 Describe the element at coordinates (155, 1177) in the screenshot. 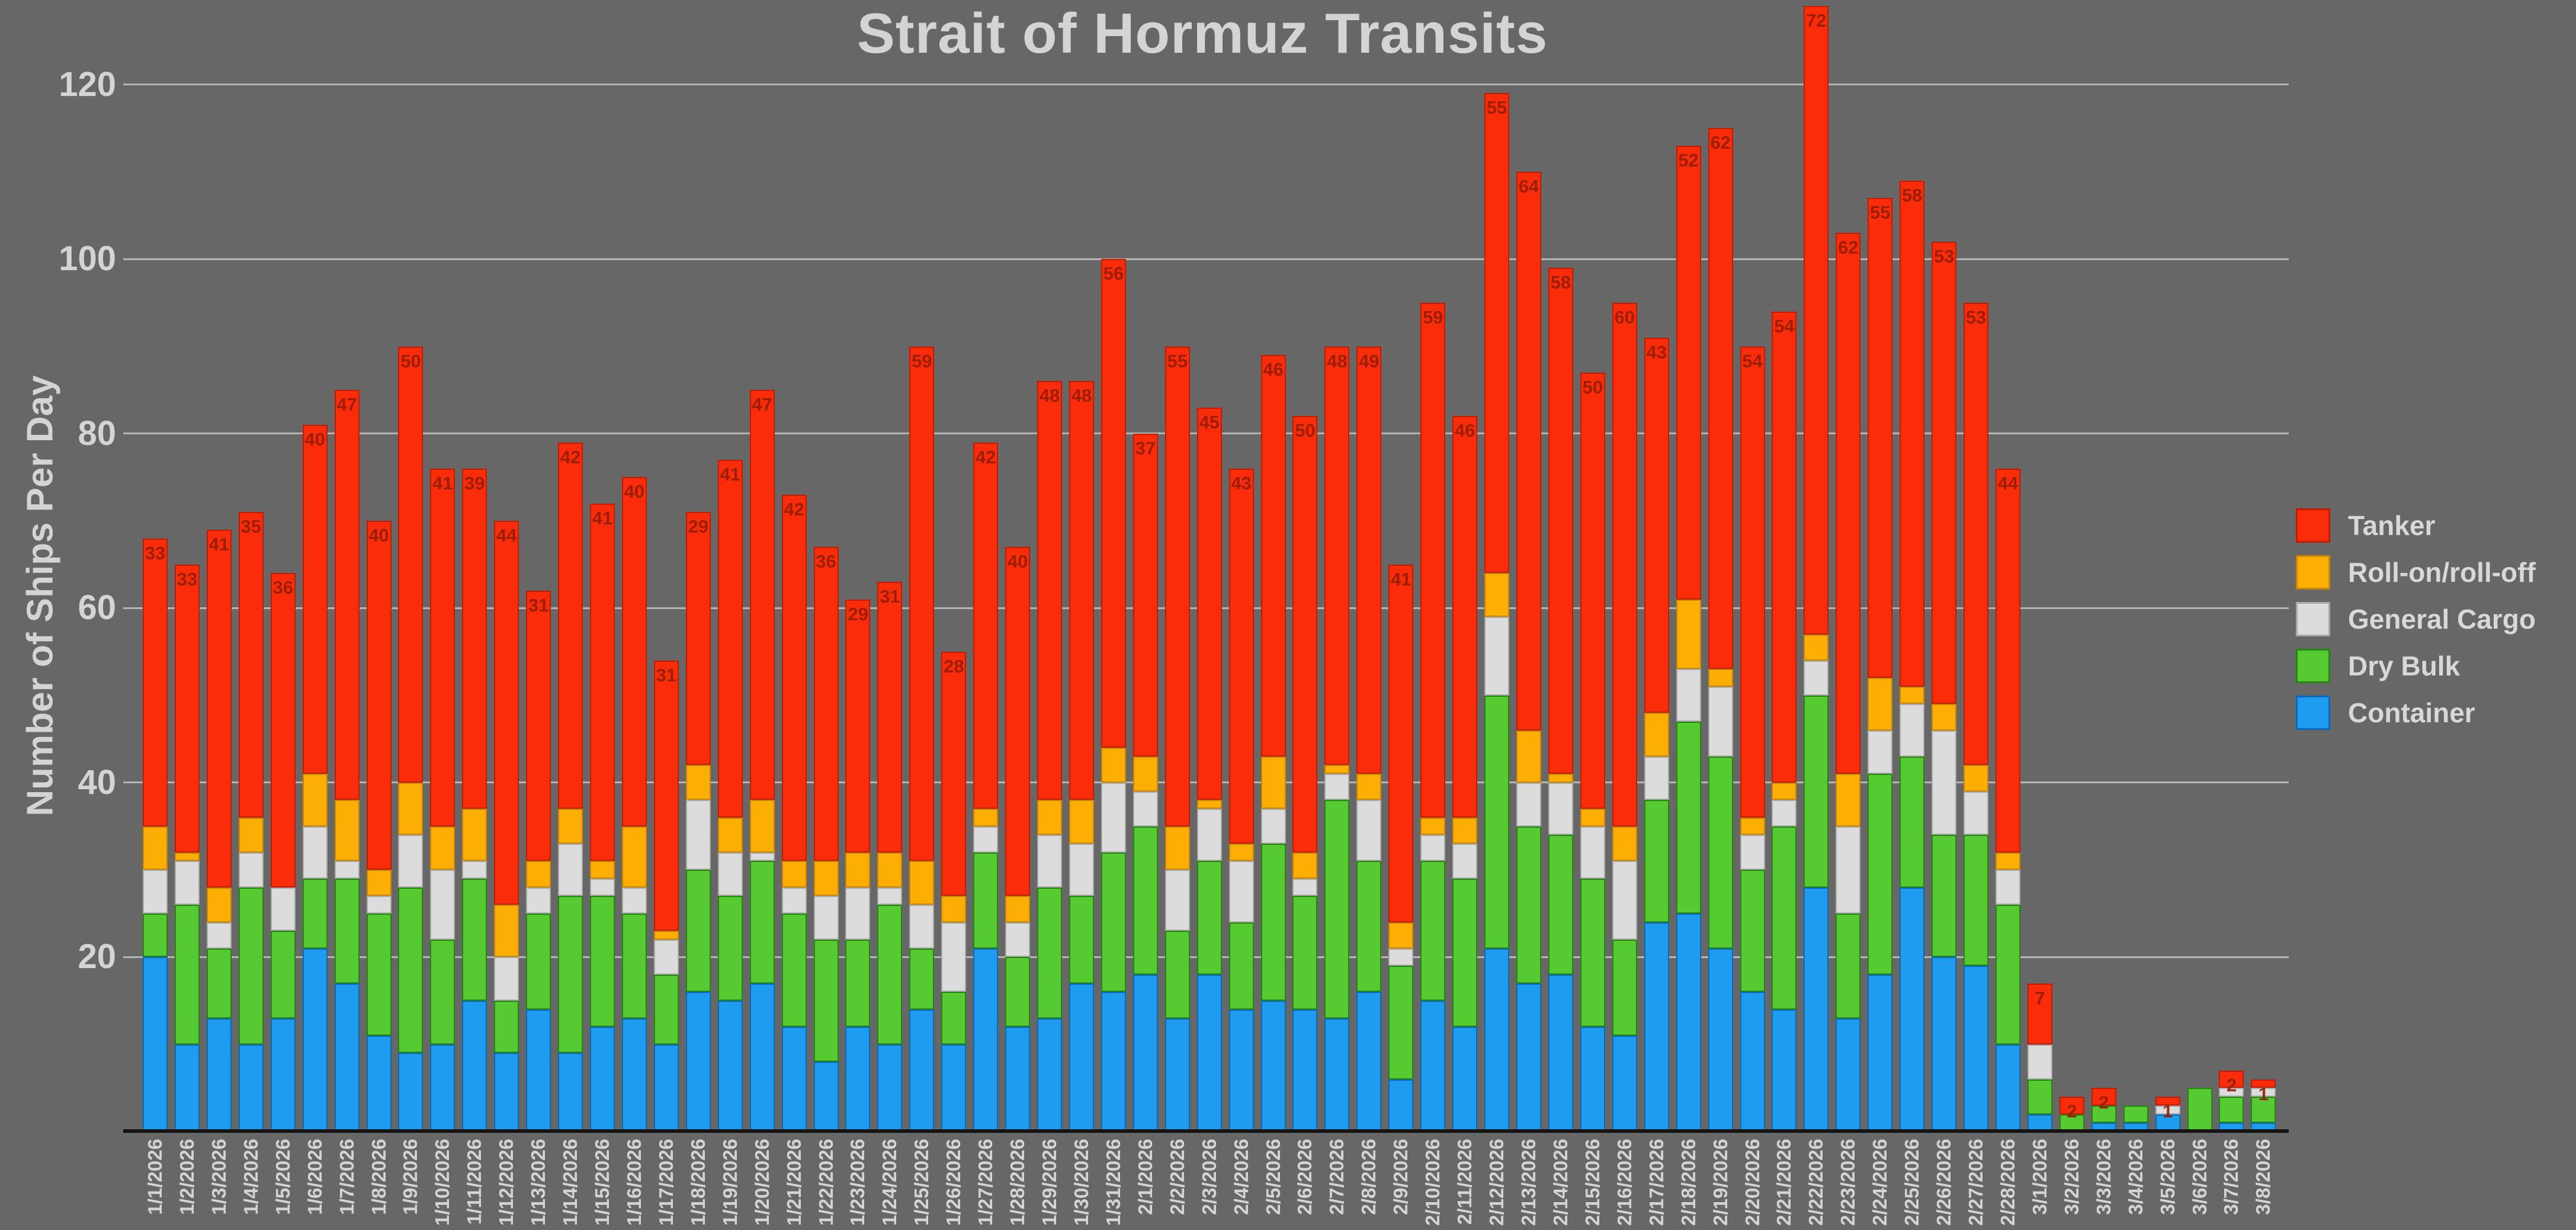

I see `x-tick-label: 1/1/2026` at that location.